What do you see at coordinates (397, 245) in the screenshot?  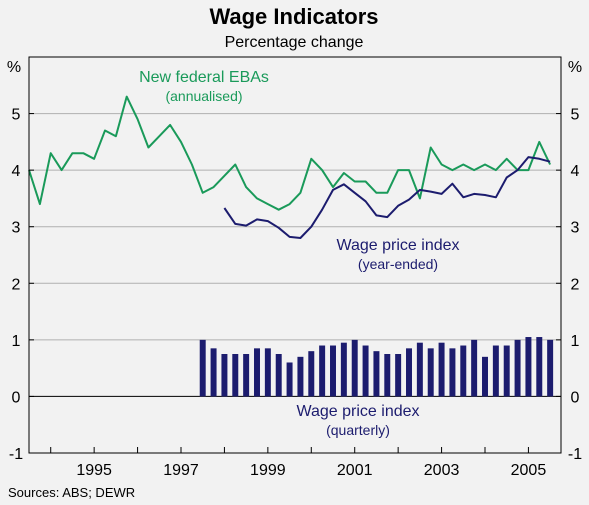 I see `wpi-ye-label: Wage price index` at bounding box center [397, 245].